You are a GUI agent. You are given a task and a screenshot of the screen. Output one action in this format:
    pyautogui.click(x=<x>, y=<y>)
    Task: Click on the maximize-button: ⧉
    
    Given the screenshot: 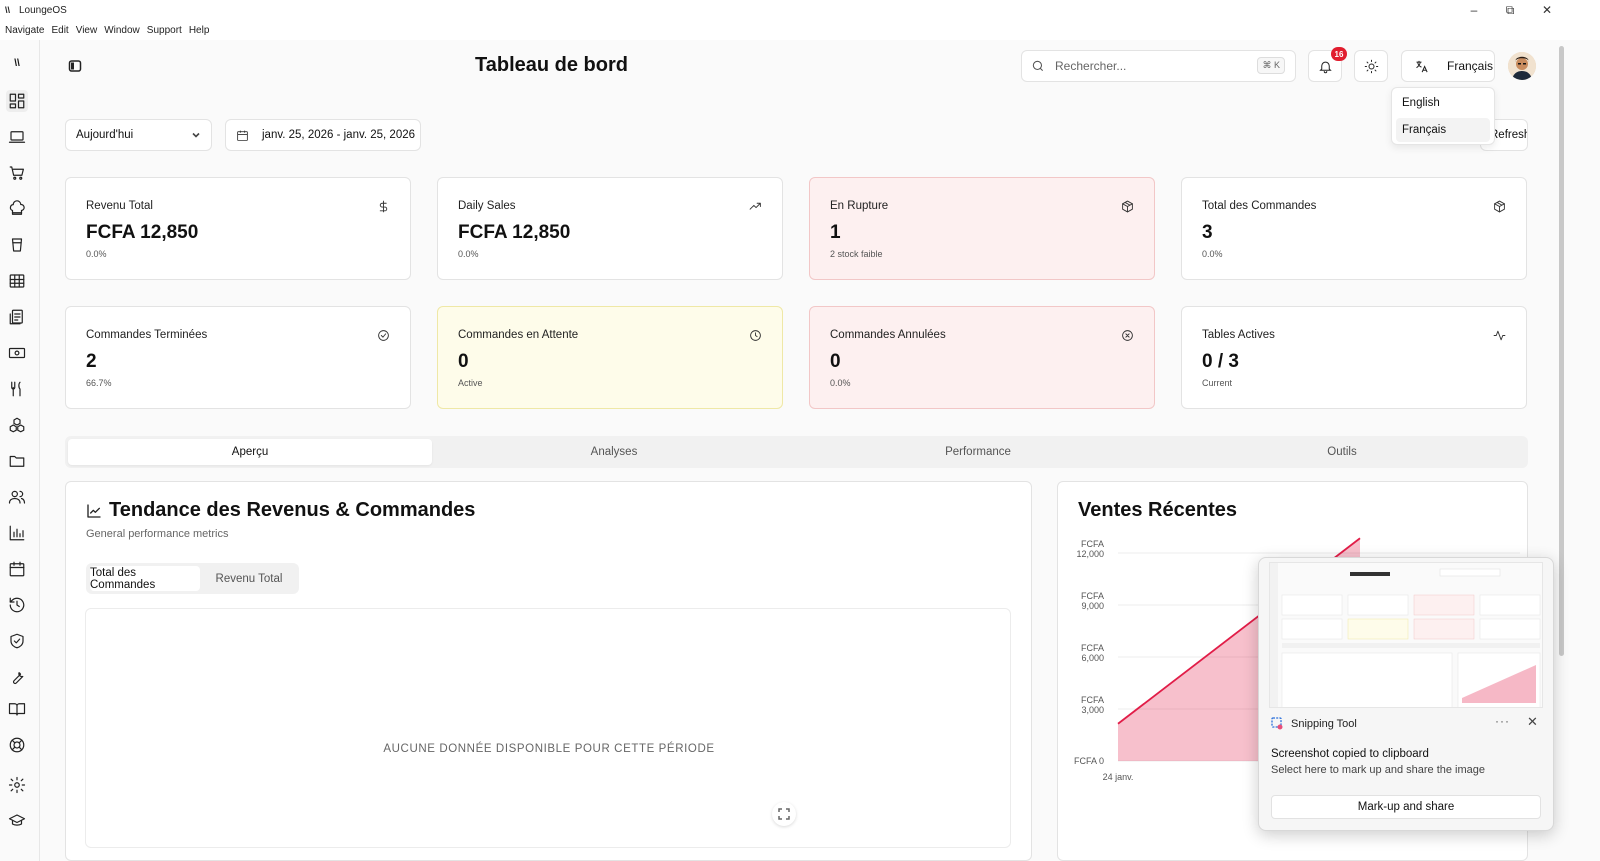 What is the action you would take?
    pyautogui.click(x=1510, y=9)
    